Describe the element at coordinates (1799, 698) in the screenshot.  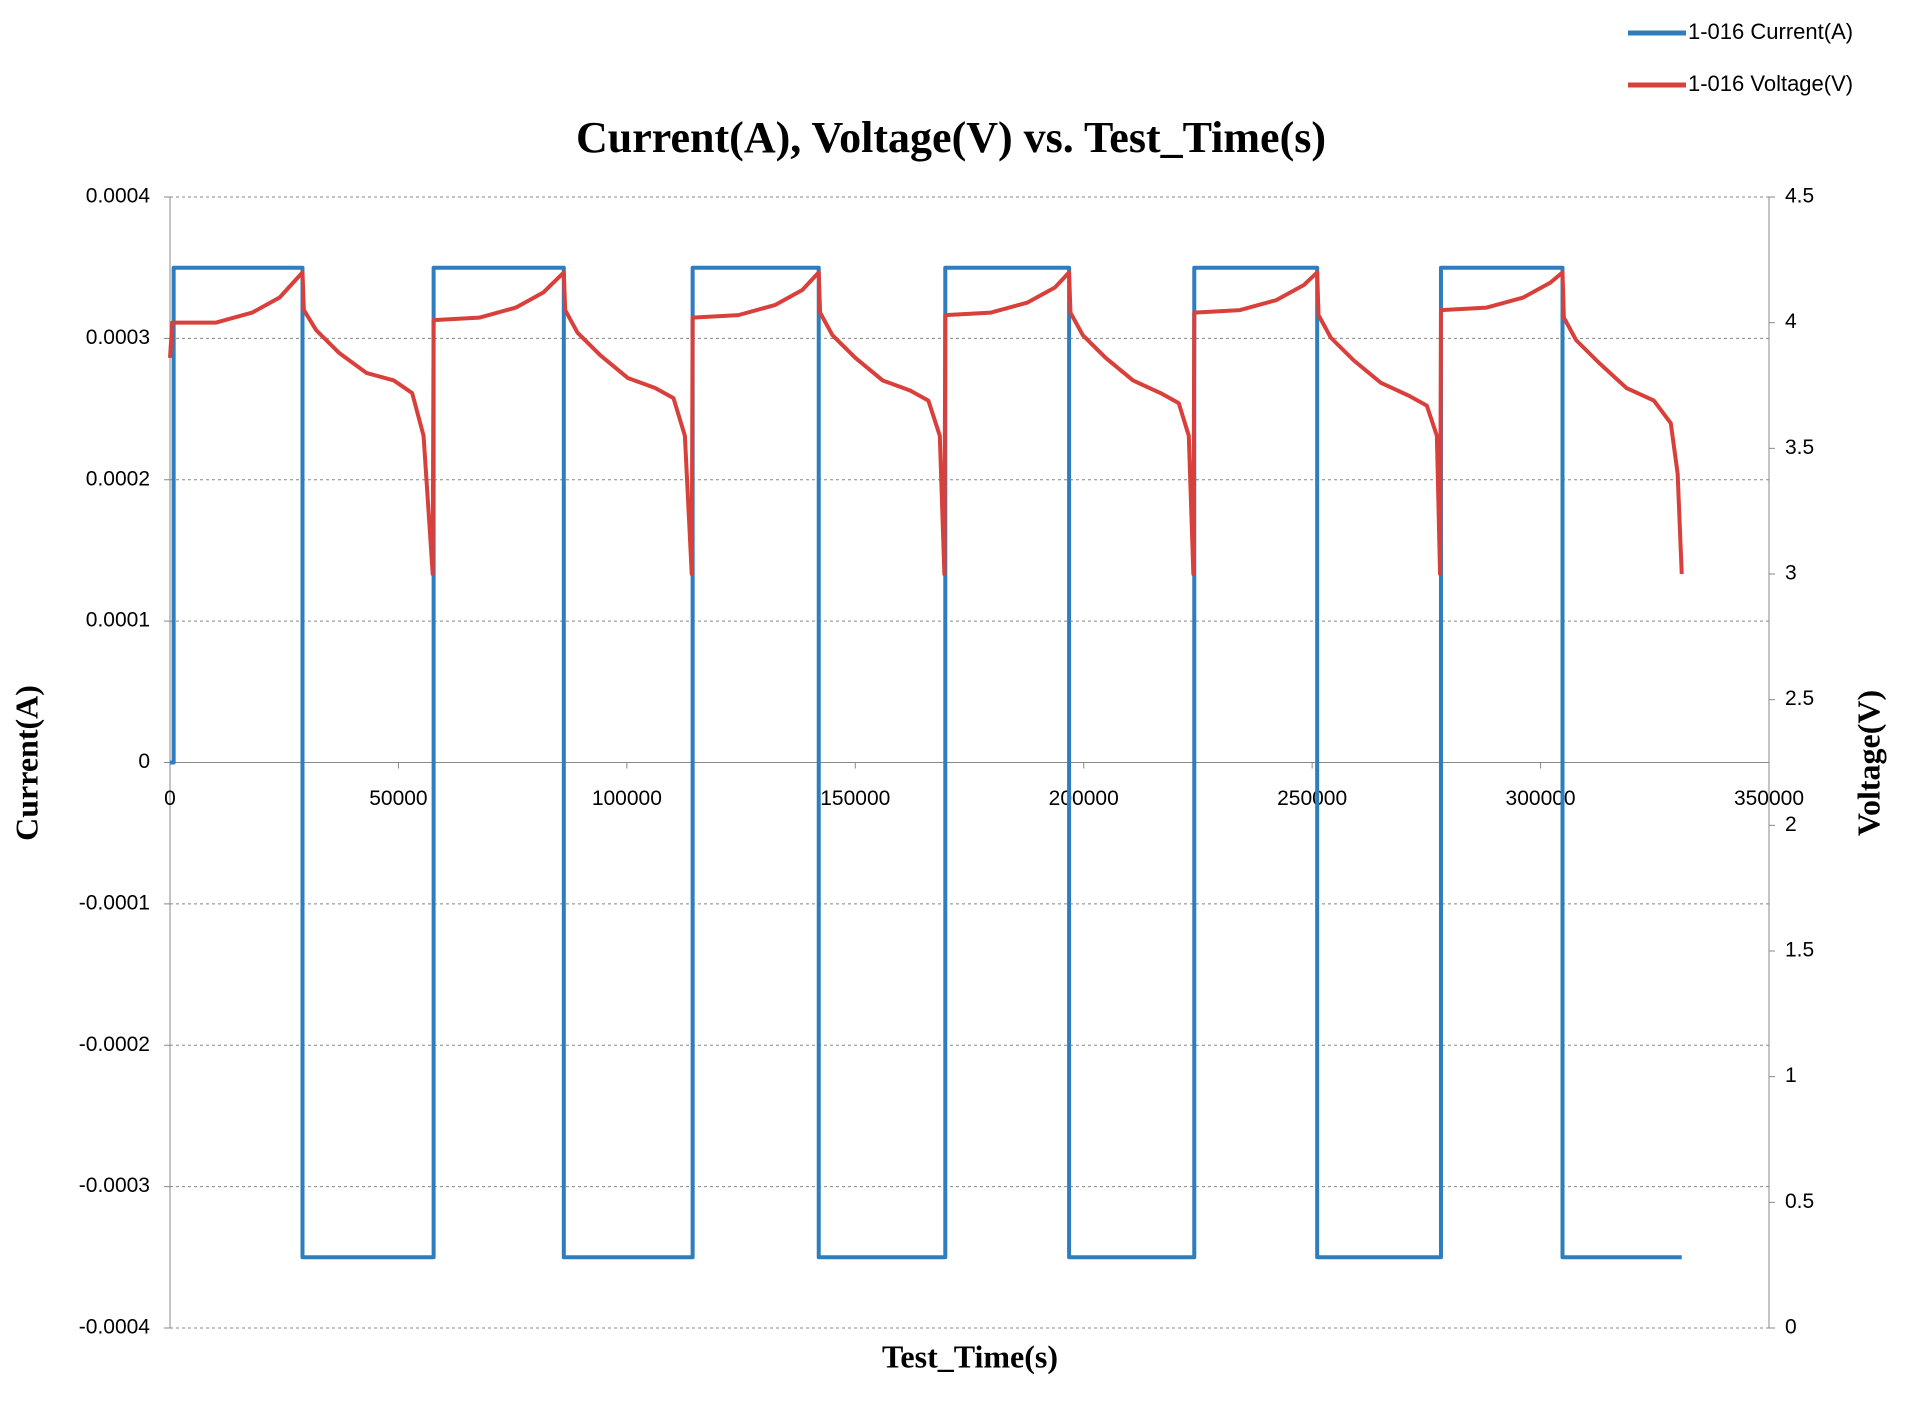
I see `y2-tick-label: 2.5` at that location.